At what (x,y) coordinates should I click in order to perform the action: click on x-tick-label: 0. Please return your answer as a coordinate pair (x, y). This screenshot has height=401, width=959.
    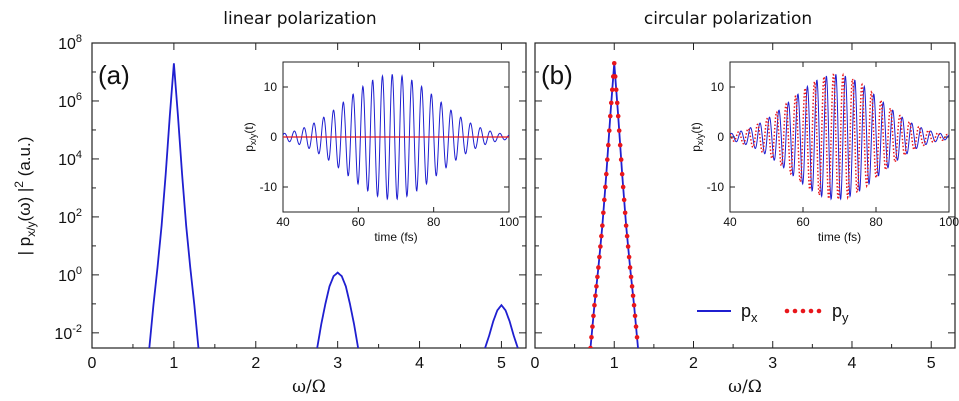
    Looking at the image, I should click on (535, 363).